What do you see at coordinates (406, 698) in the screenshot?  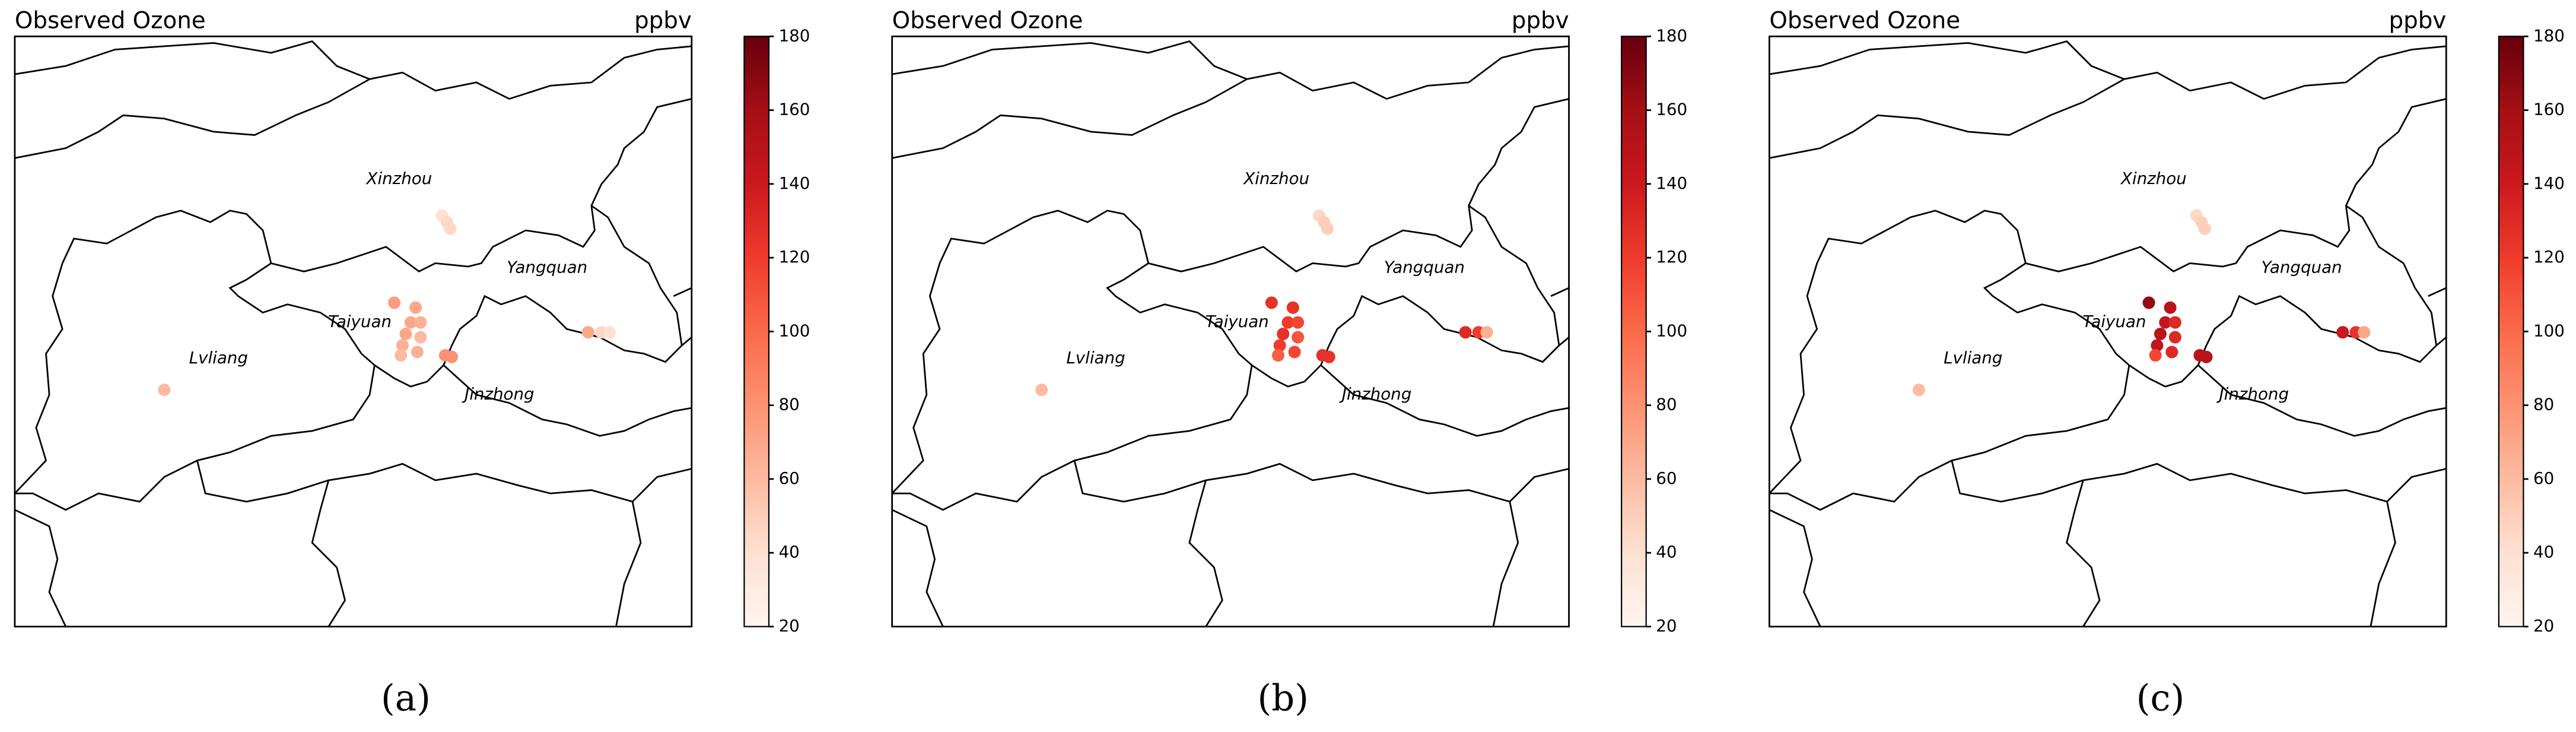 I see `panel-label: (a)` at bounding box center [406, 698].